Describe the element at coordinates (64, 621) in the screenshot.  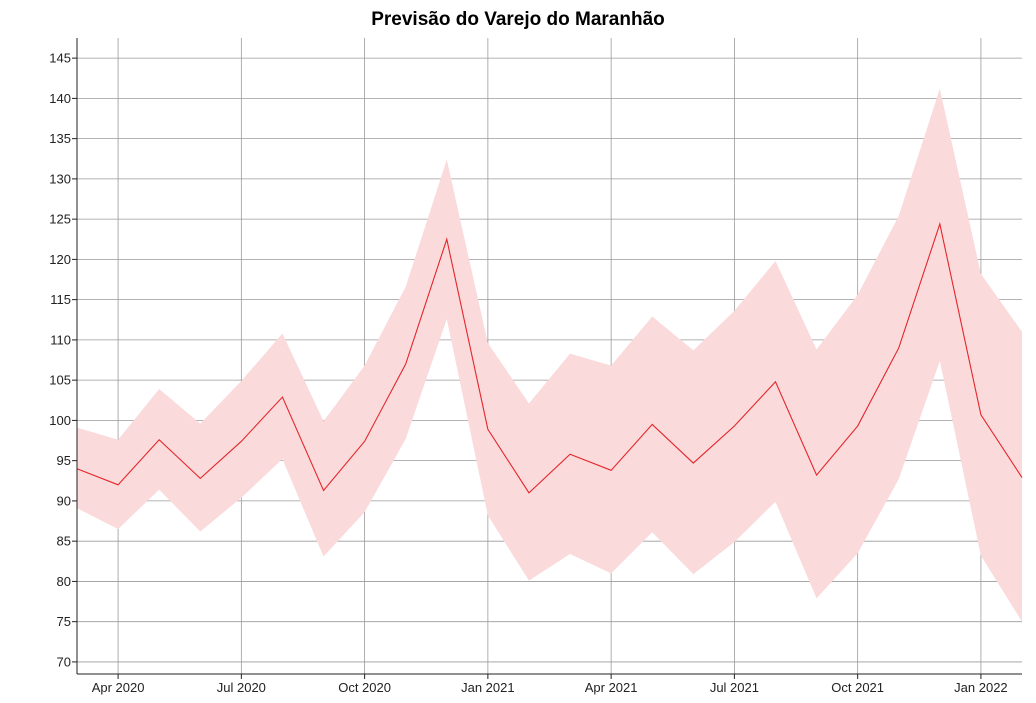
I see `y-tick-label: 75` at that location.